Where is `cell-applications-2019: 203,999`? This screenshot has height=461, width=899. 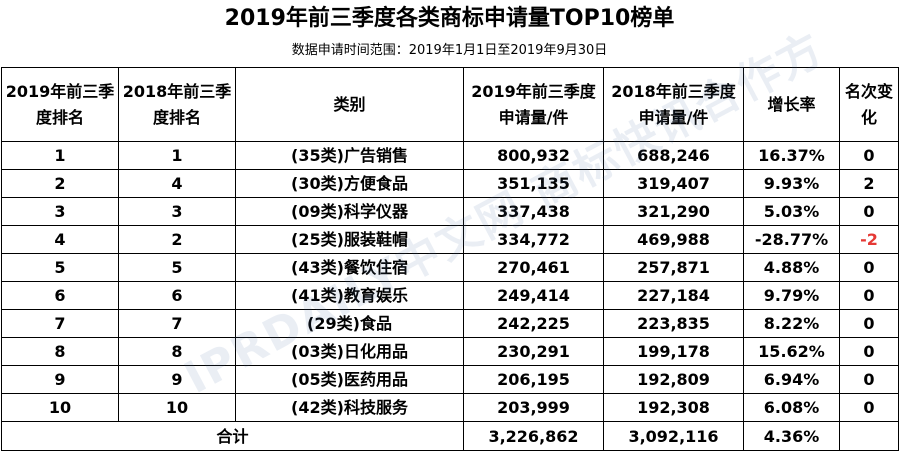 cell-applications-2019: 203,999 is located at coordinates (533, 407).